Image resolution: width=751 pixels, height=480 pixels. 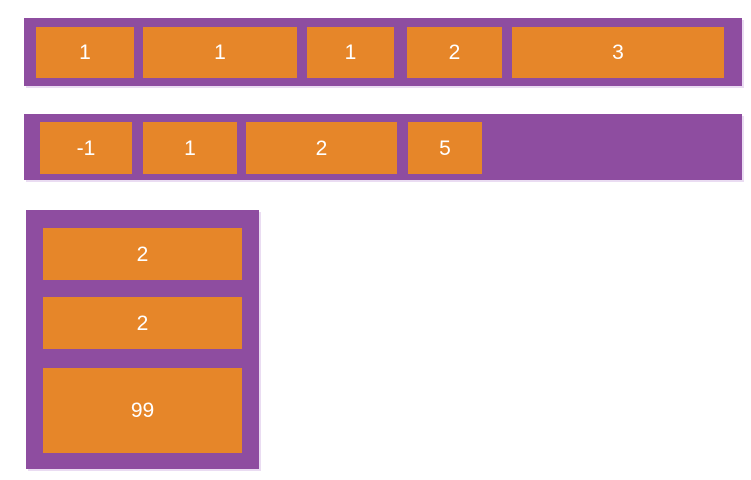 What do you see at coordinates (618, 52) in the screenshot?
I see `flex-item: 3` at bounding box center [618, 52].